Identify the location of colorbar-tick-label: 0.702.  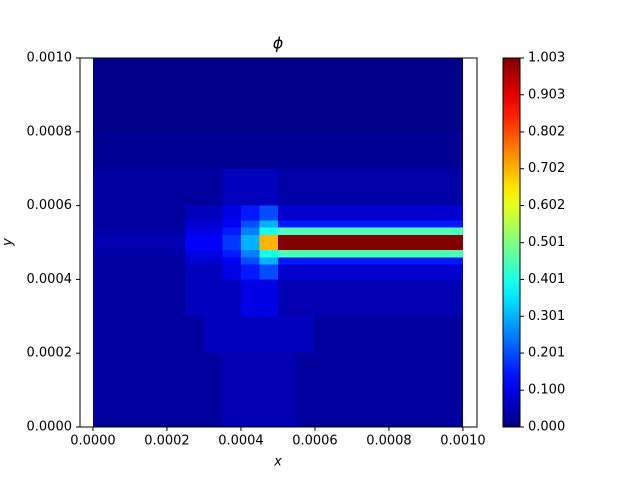
(546, 168).